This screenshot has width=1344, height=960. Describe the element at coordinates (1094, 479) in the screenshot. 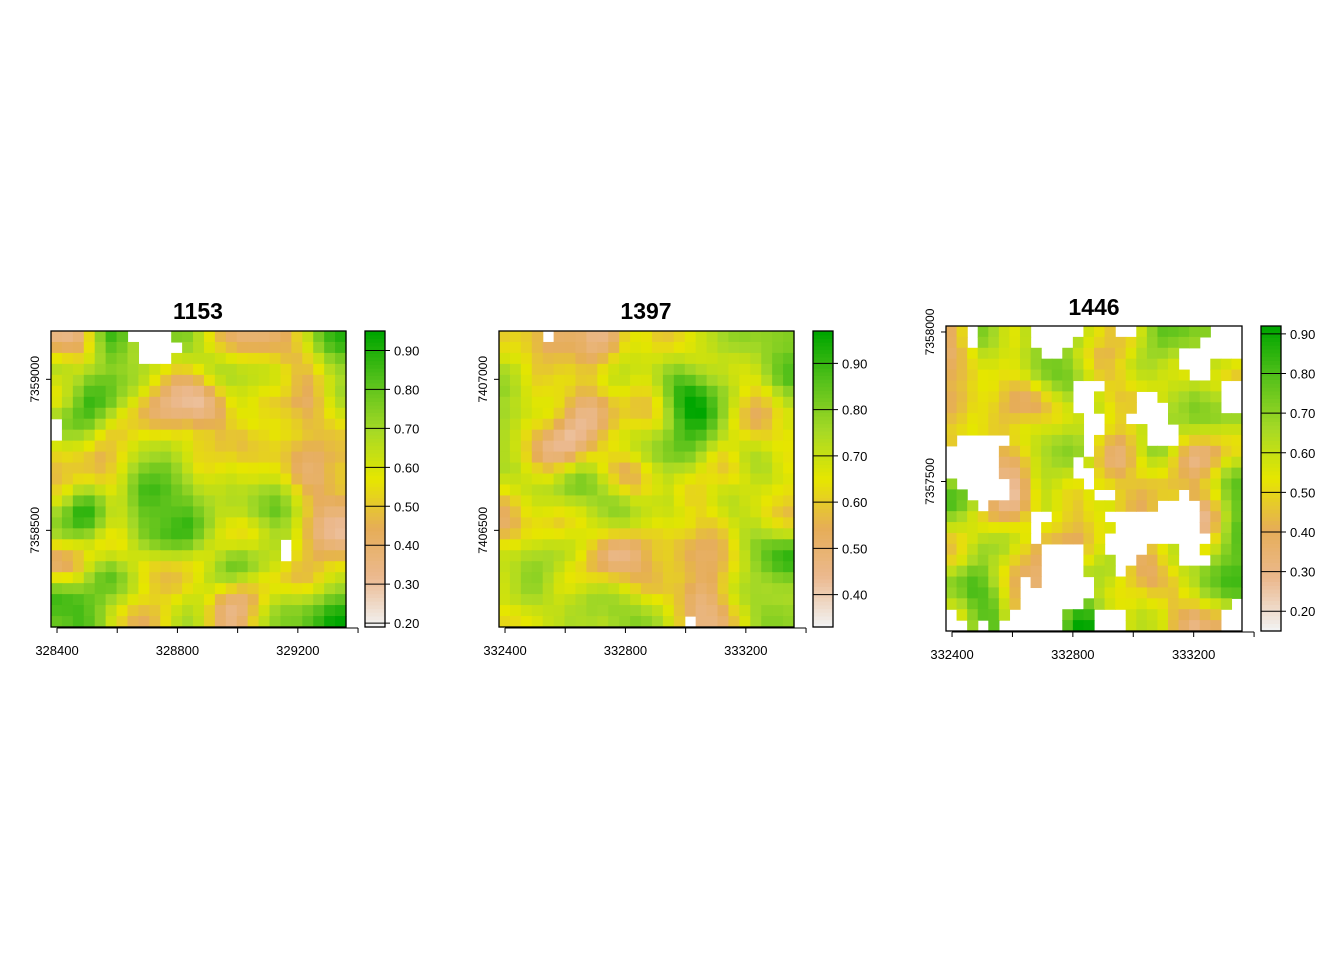

I see `raster-cells` at that location.